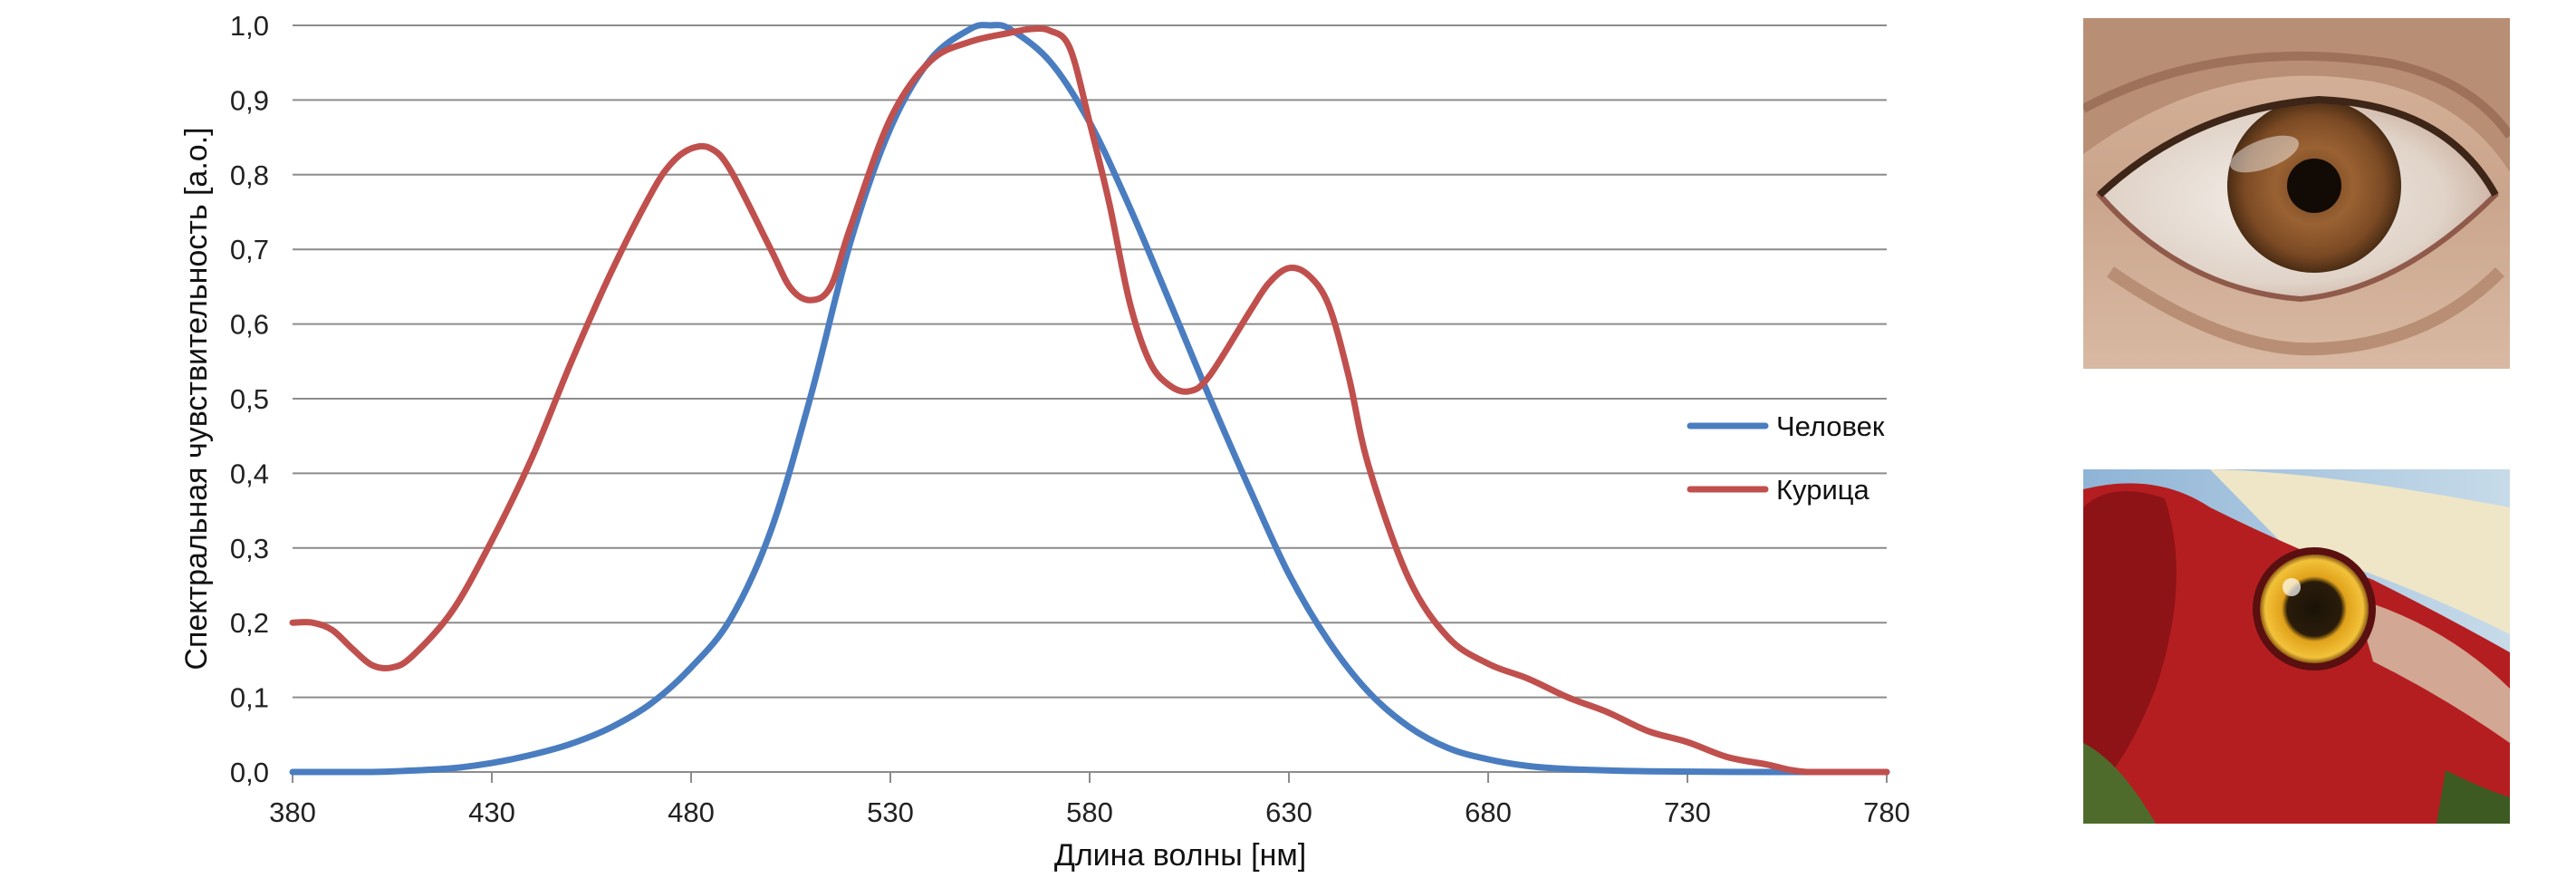  I want to click on x-tick-label: 380, so click(292, 812).